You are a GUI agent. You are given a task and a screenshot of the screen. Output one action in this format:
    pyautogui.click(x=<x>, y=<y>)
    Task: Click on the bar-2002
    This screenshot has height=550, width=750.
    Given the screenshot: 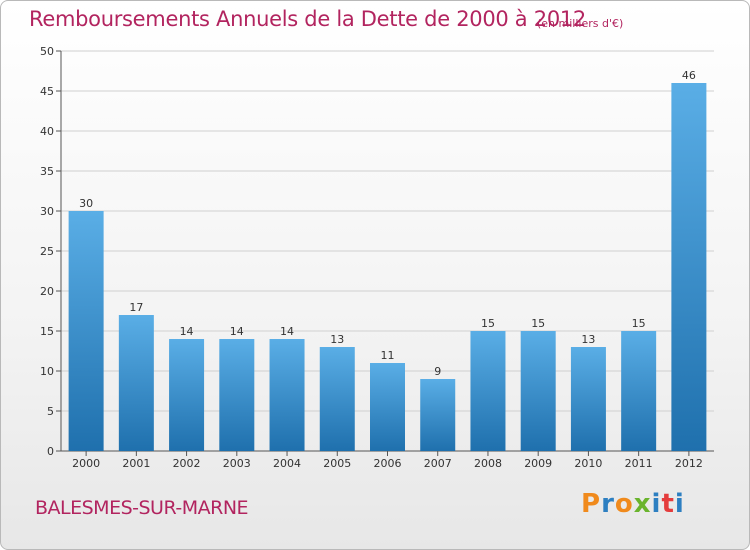 What is the action you would take?
    pyautogui.click(x=187, y=395)
    